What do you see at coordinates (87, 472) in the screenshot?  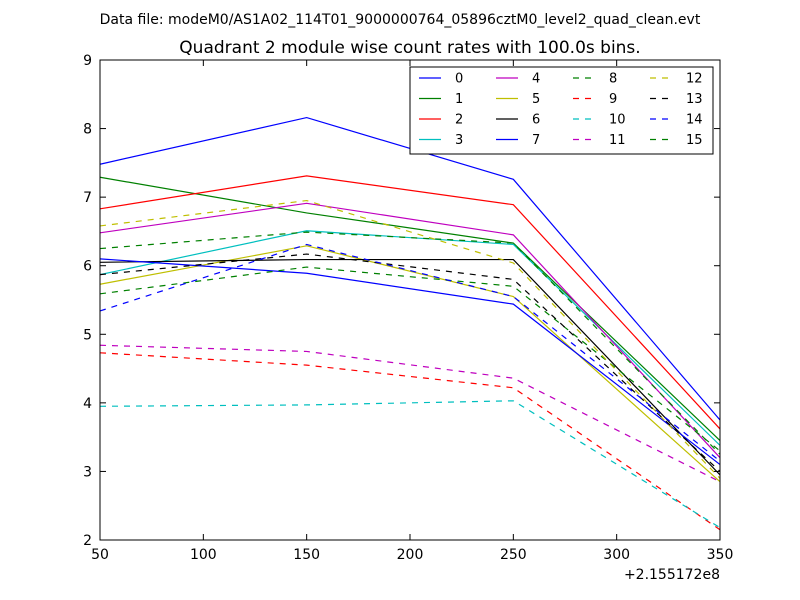 I see `y-tick-label-3: 3` at bounding box center [87, 472].